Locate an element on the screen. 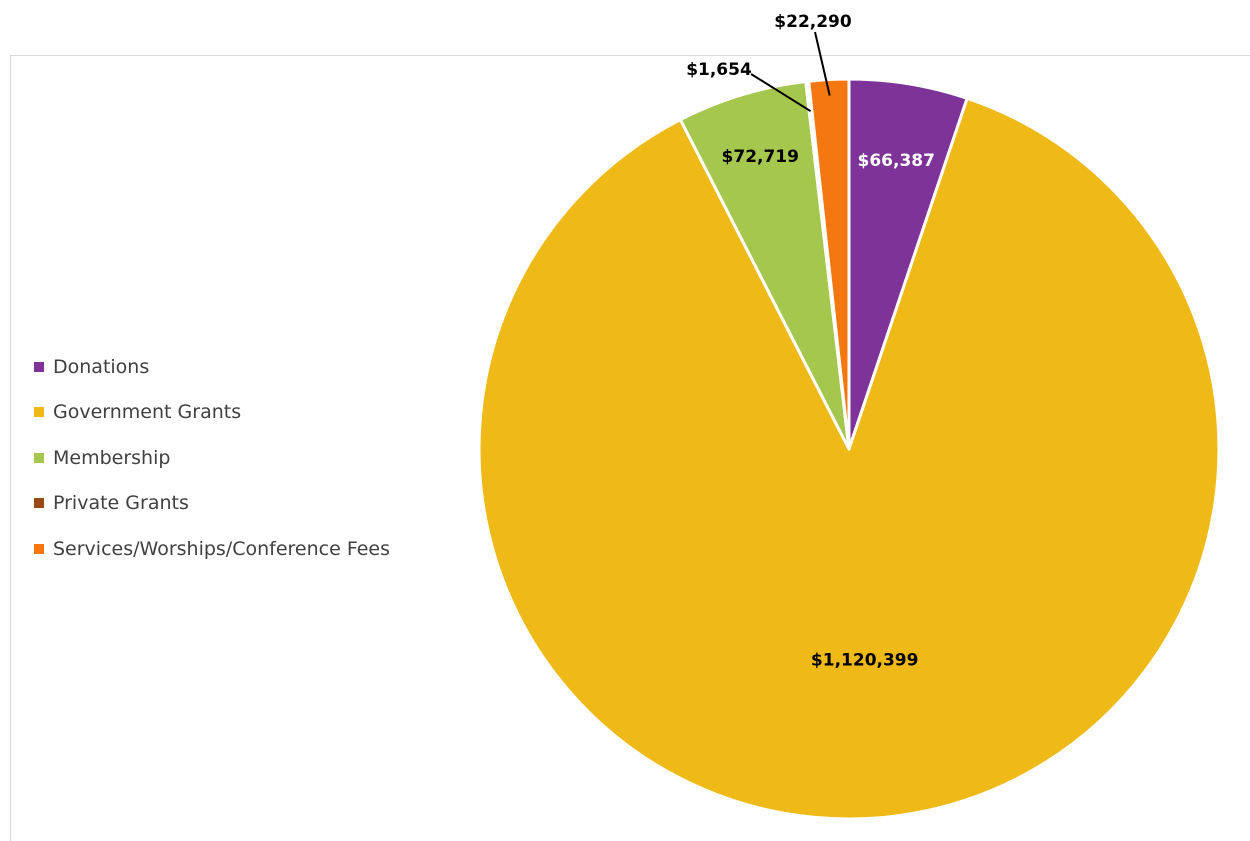 This screenshot has height=841, width=1250. legend-label: Private Grants is located at coordinates (121, 503).